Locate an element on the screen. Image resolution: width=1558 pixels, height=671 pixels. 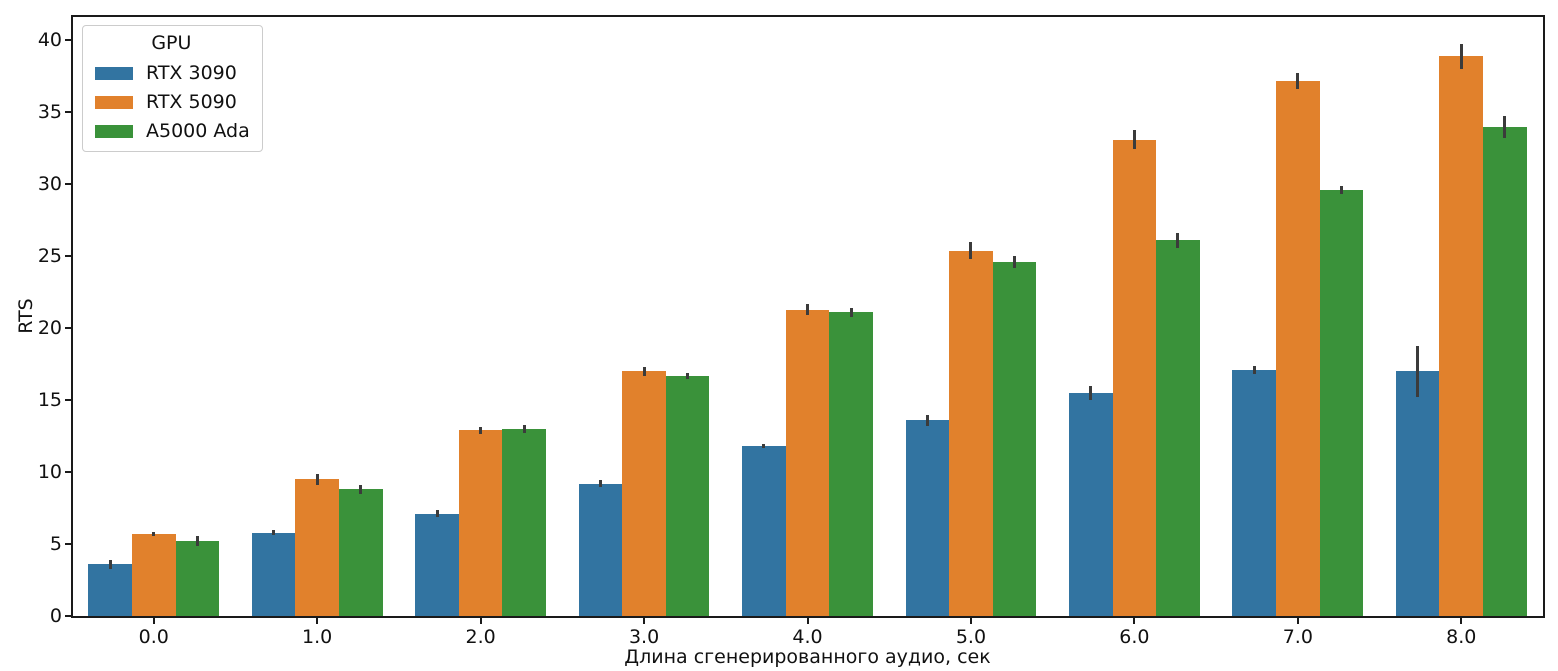
bar-a5000-ada-8.0 is located at coordinates (1505, 371).